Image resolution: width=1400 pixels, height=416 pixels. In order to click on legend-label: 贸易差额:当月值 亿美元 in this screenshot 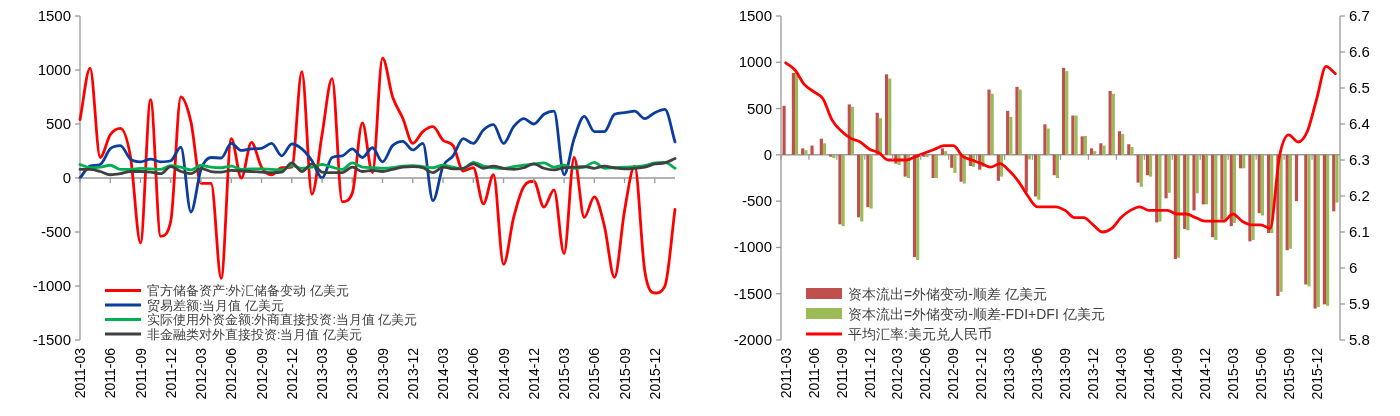, I will do `click(215, 305)`.